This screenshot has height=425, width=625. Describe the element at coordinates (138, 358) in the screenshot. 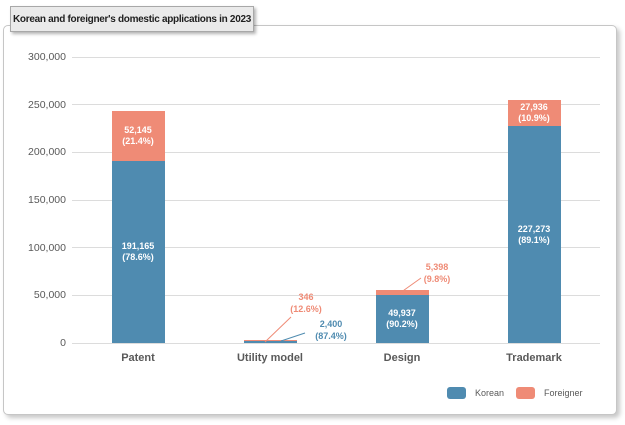

I see `x-axis-category-label-patent: Patent` at that location.